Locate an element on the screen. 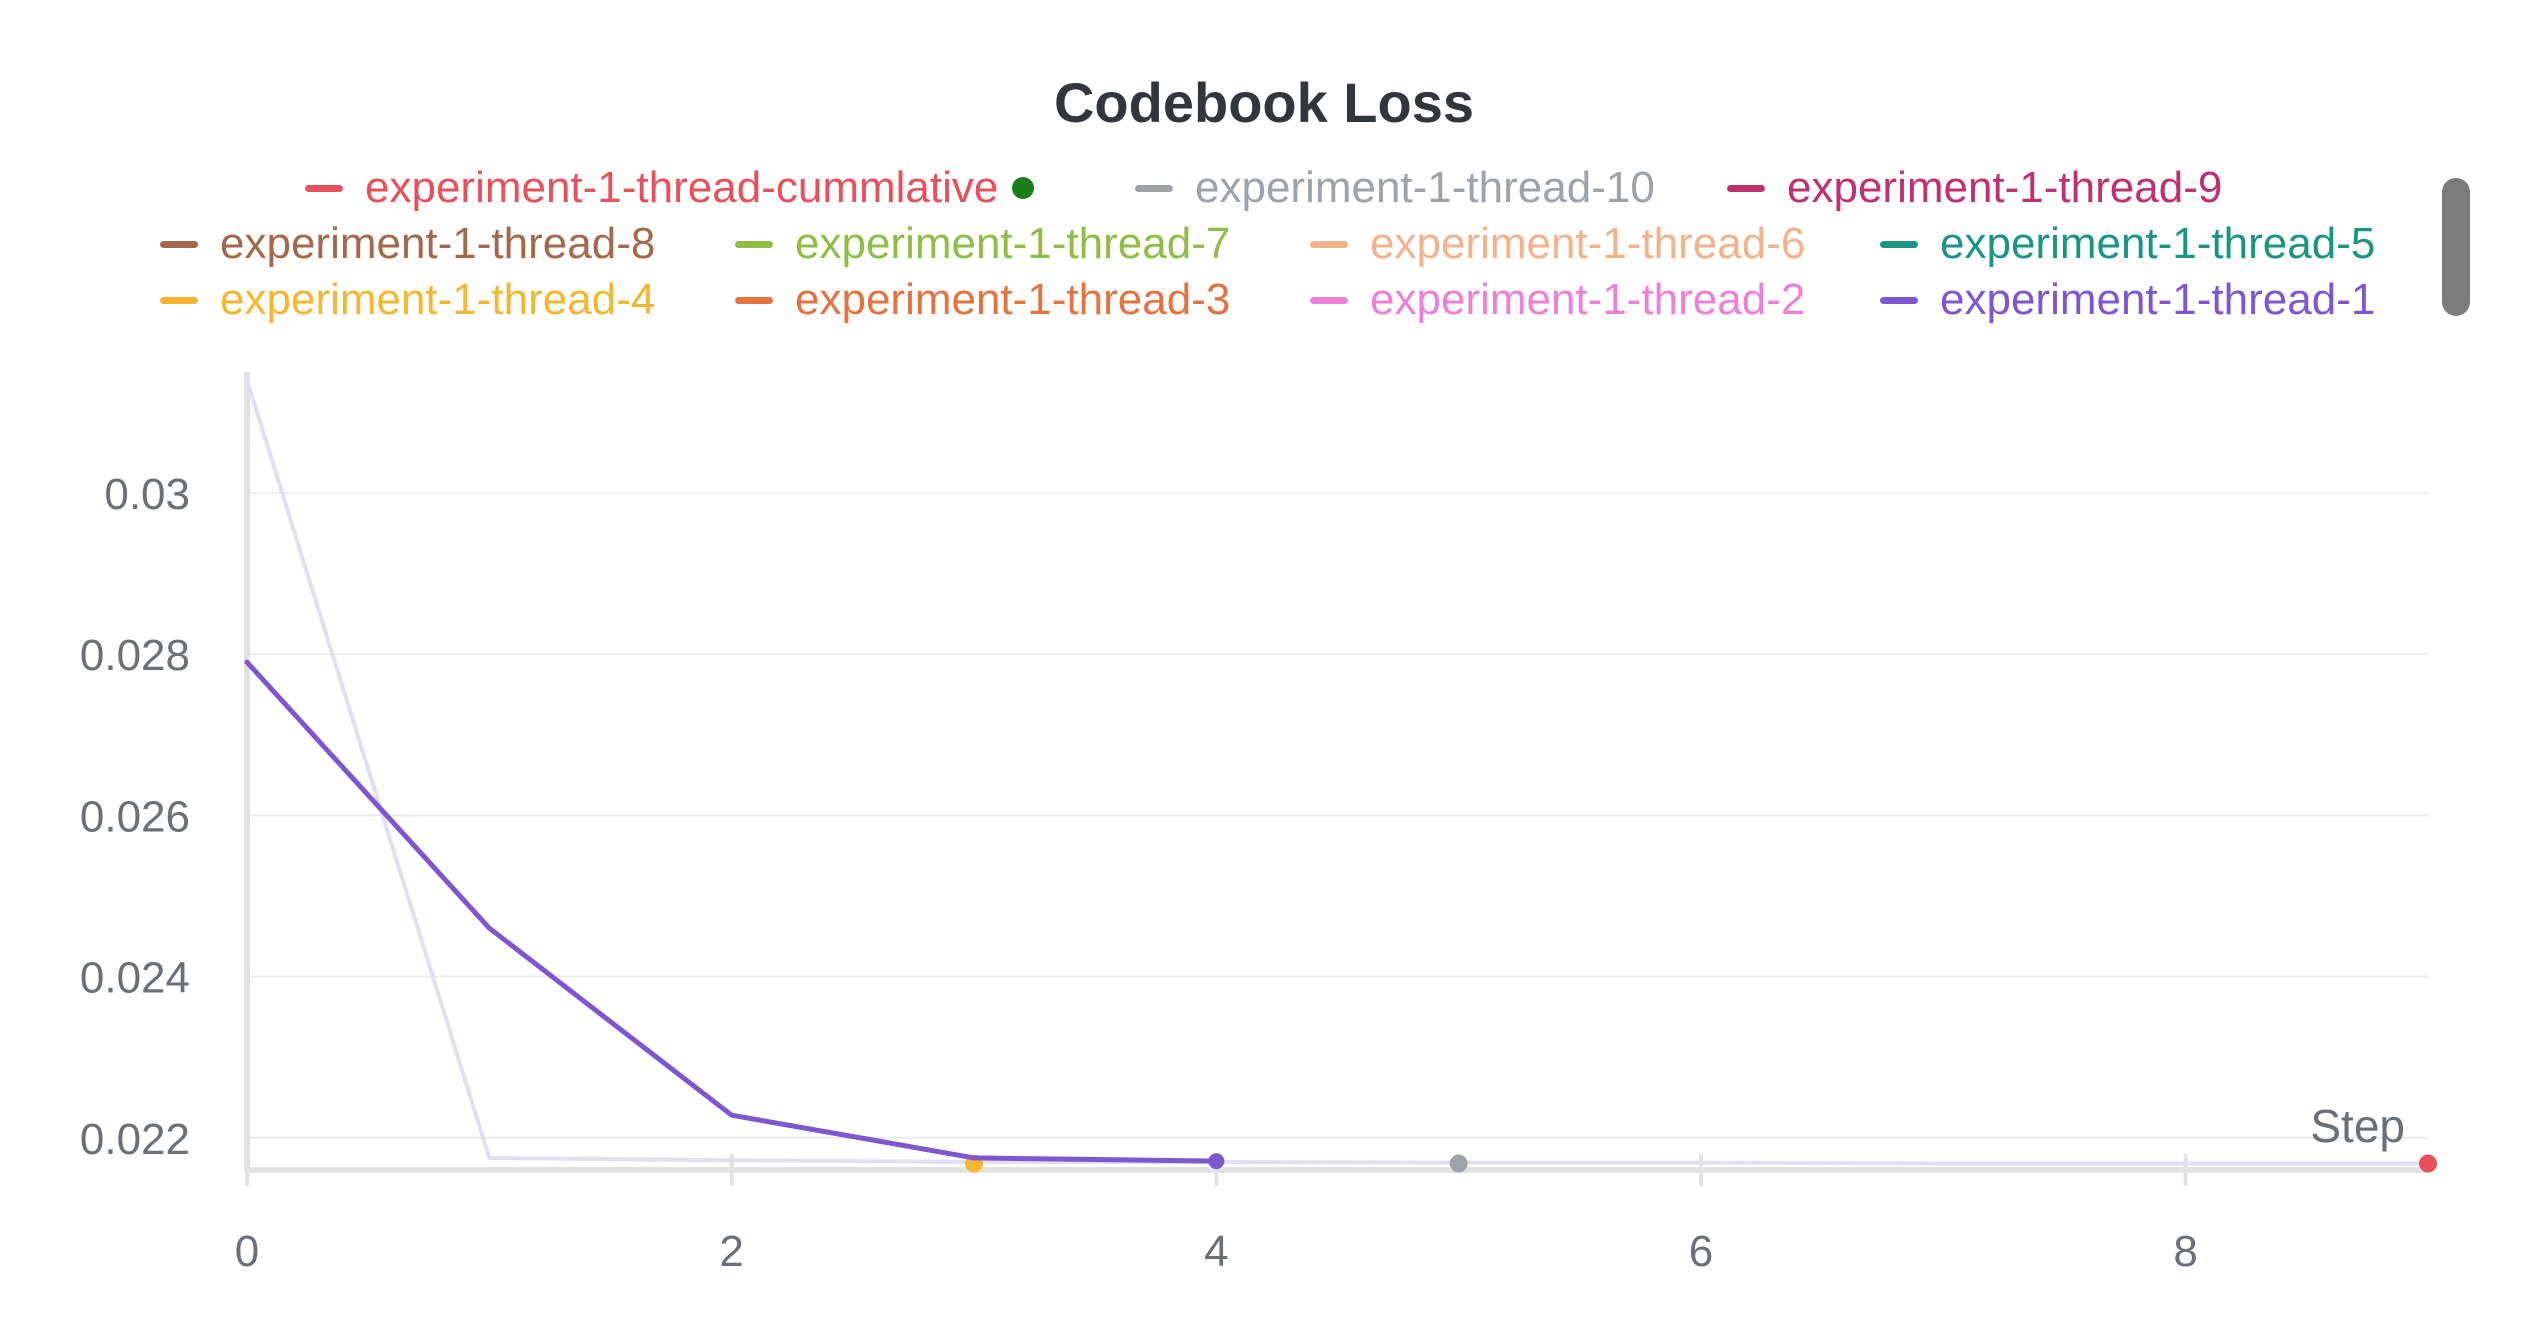 Image resolution: width=2528 pixels, height=1328 pixels. y-tick-label: 0.024 is located at coordinates (135, 978).